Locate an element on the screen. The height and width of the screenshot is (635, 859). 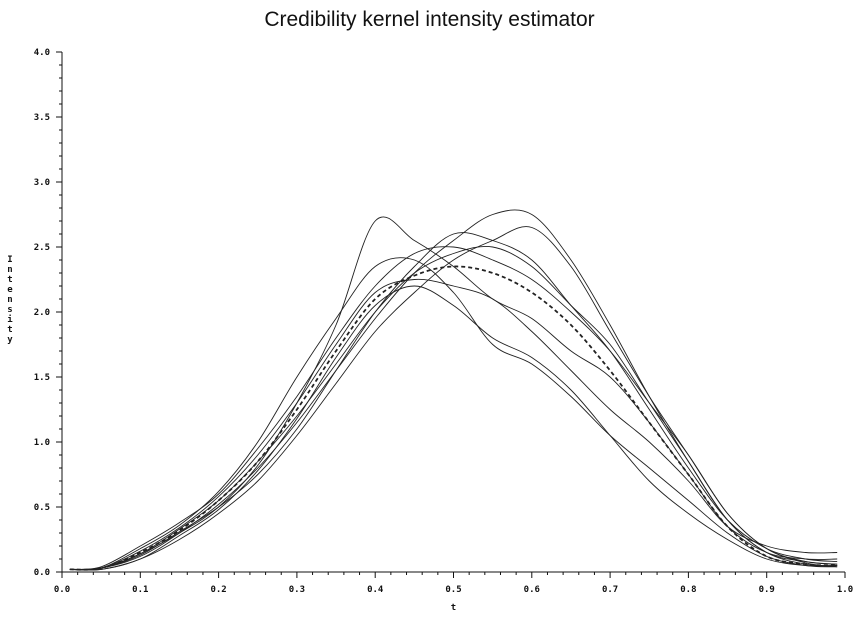
chart-title: Credibility kernel intensity estimator is located at coordinates (429, 19).